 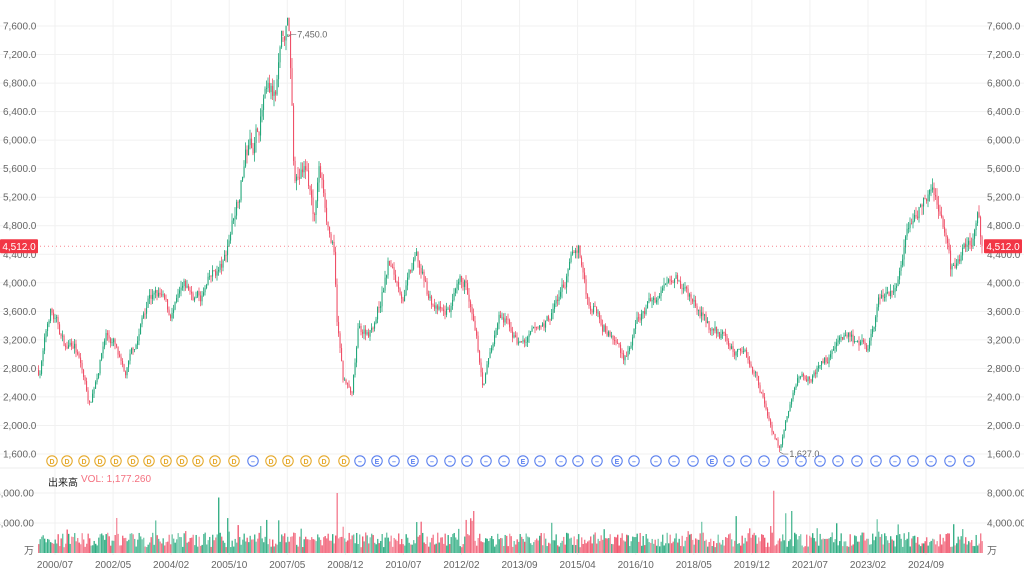 What do you see at coordinates (784, 453) in the screenshot?
I see `low-leader` at bounding box center [784, 453].